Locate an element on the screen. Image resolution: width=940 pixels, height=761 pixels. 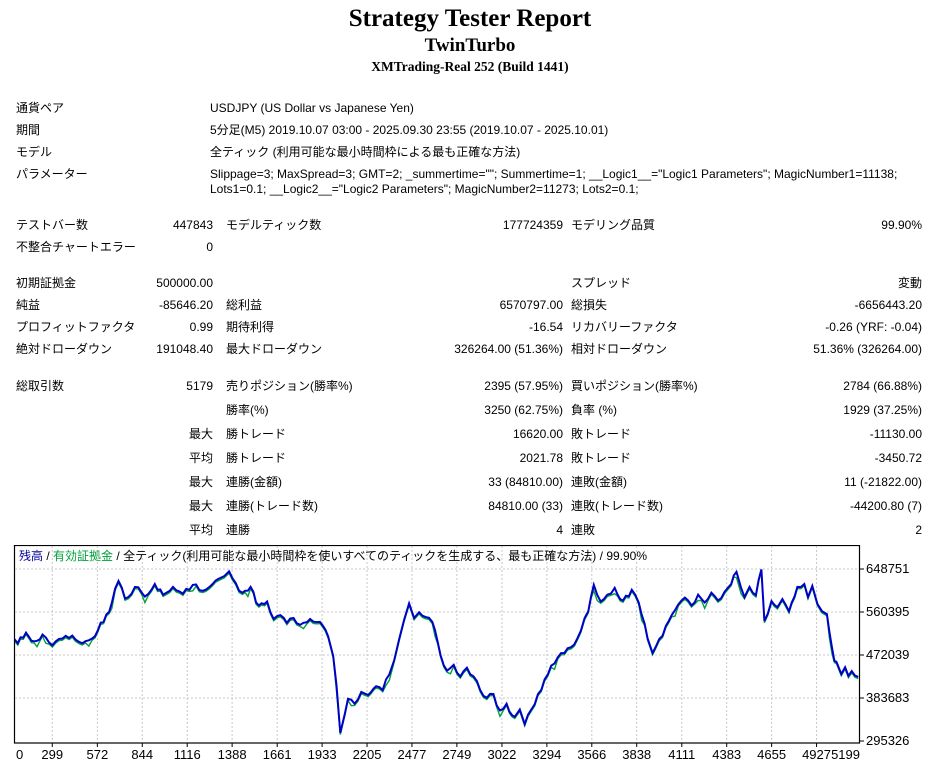
stat-label: スプレッド is located at coordinates (601, 283).